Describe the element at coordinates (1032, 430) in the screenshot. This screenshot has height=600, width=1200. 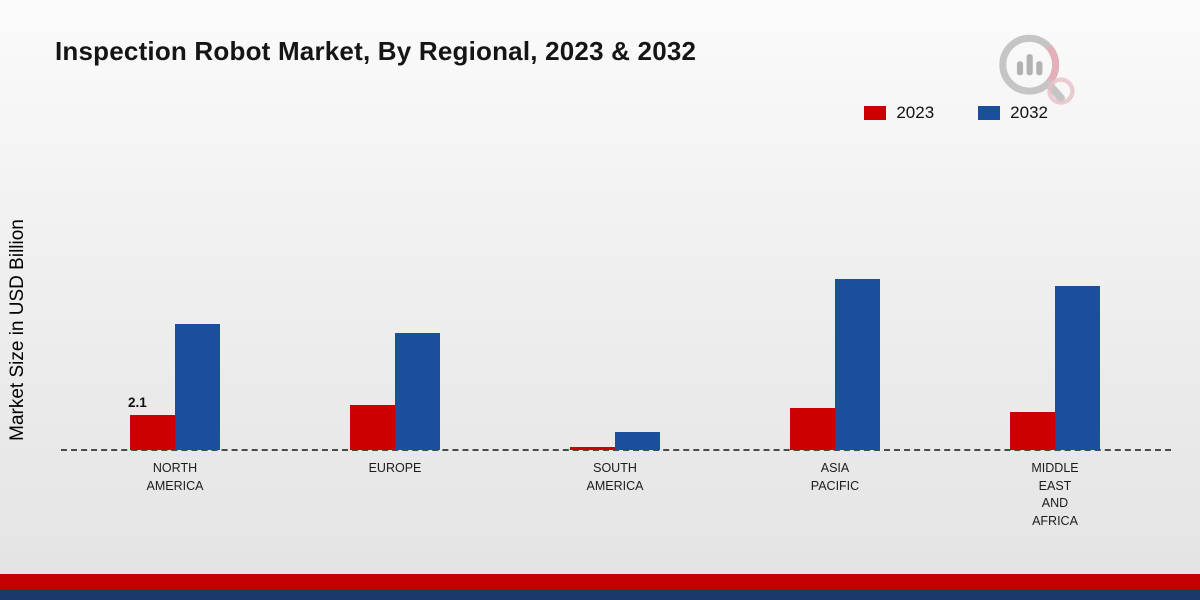
I see `bar-2023-middle-east-and-africa` at that location.